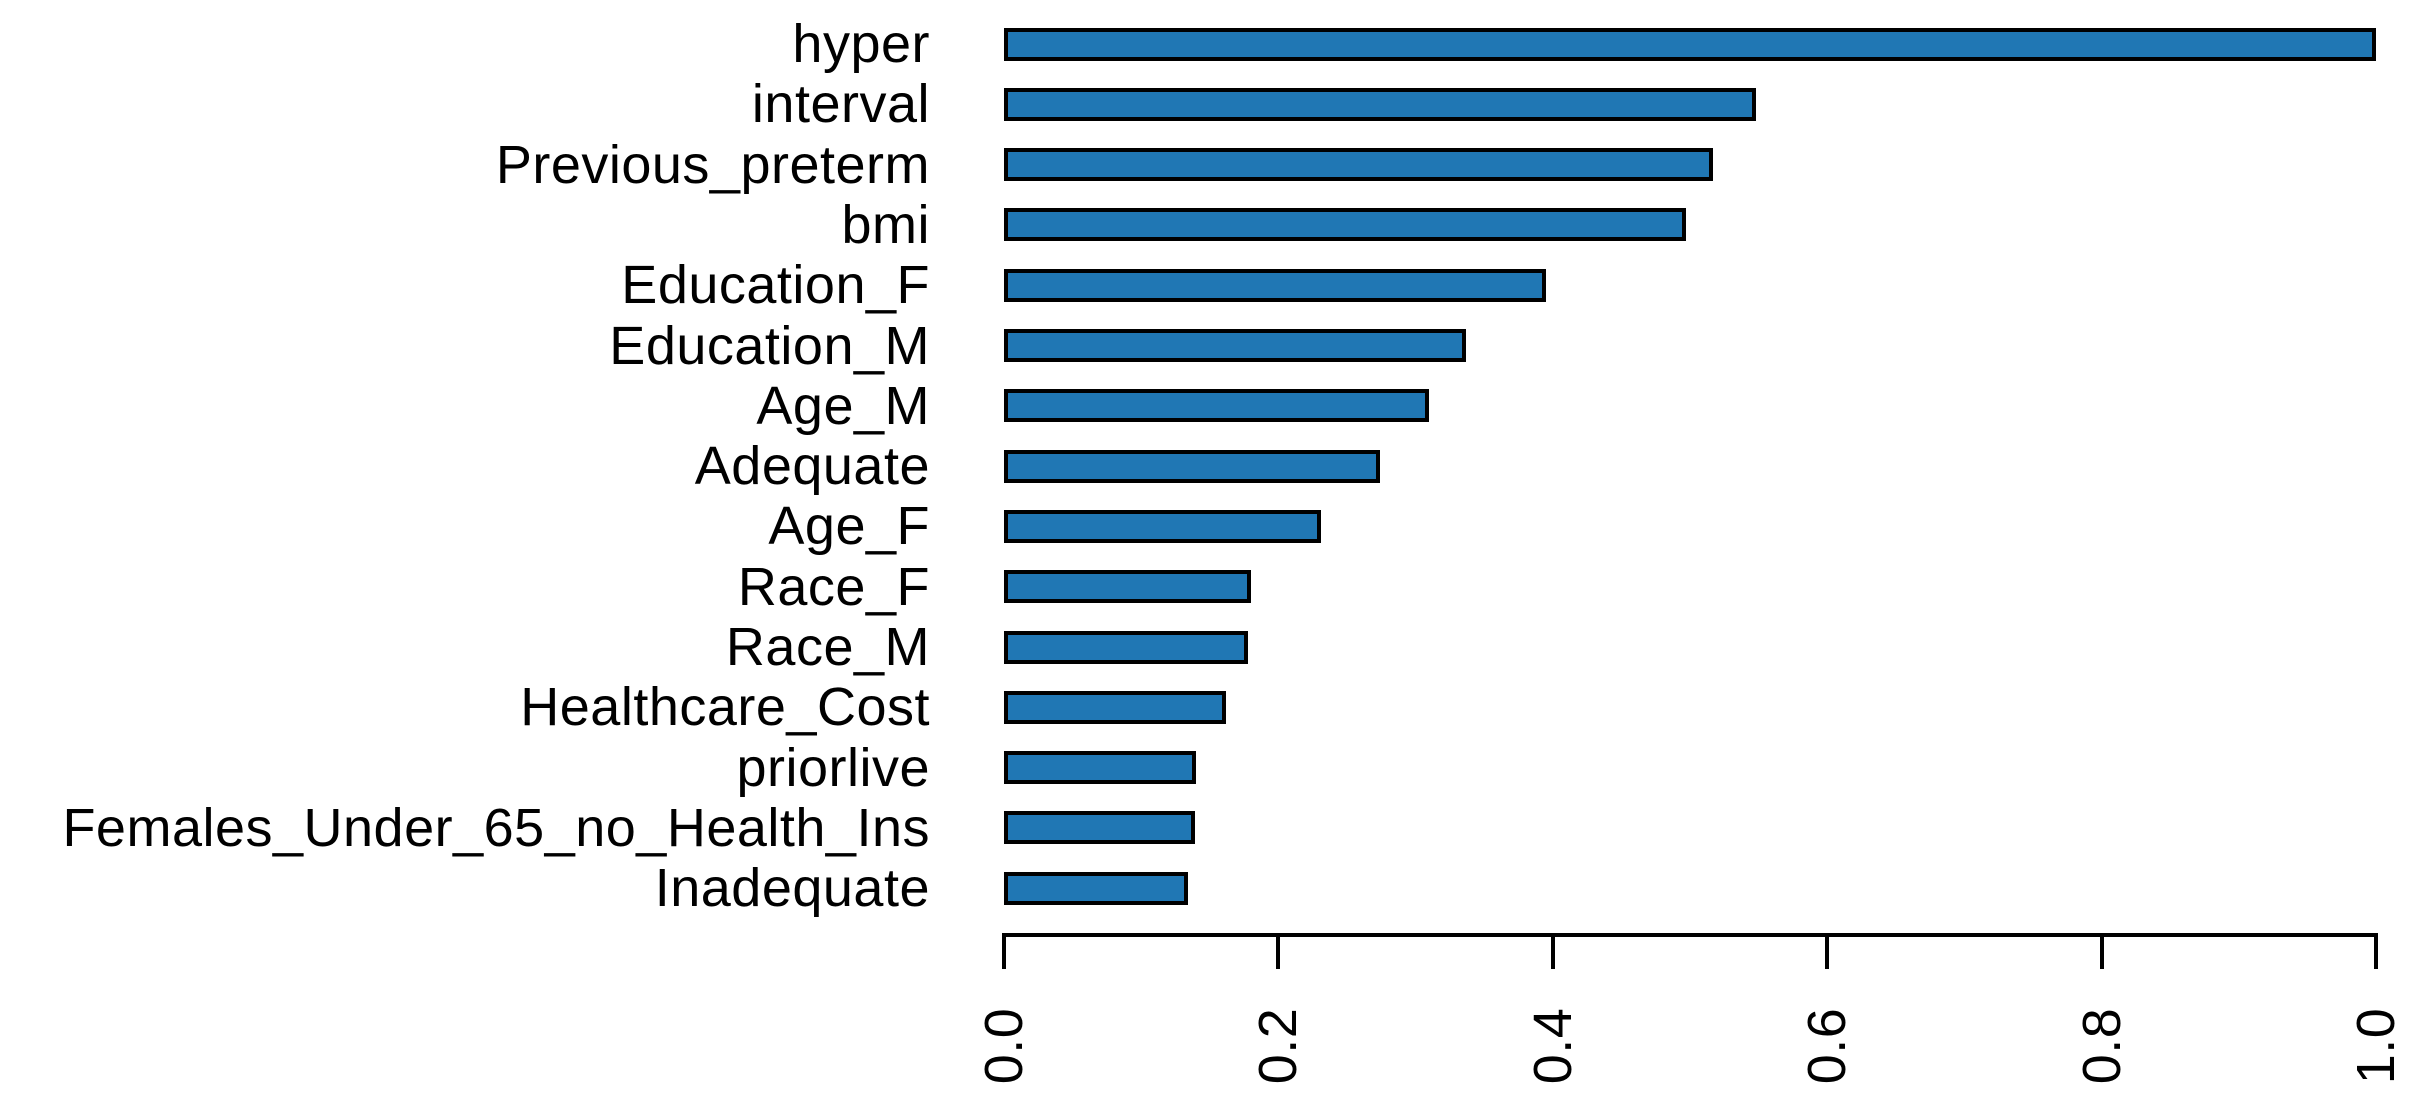 This screenshot has width=2422, height=1100. Describe the element at coordinates (833, 767) in the screenshot. I see `category-label: priorlive` at that location.